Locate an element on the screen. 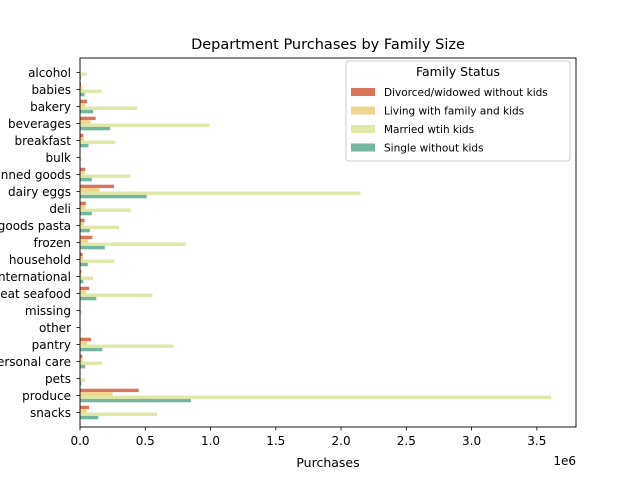  x-tick-label: 3.5 is located at coordinates (536, 441).